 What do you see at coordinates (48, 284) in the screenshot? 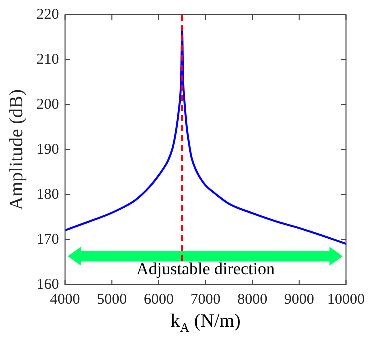
I see `y-tick-label: 160` at bounding box center [48, 284].